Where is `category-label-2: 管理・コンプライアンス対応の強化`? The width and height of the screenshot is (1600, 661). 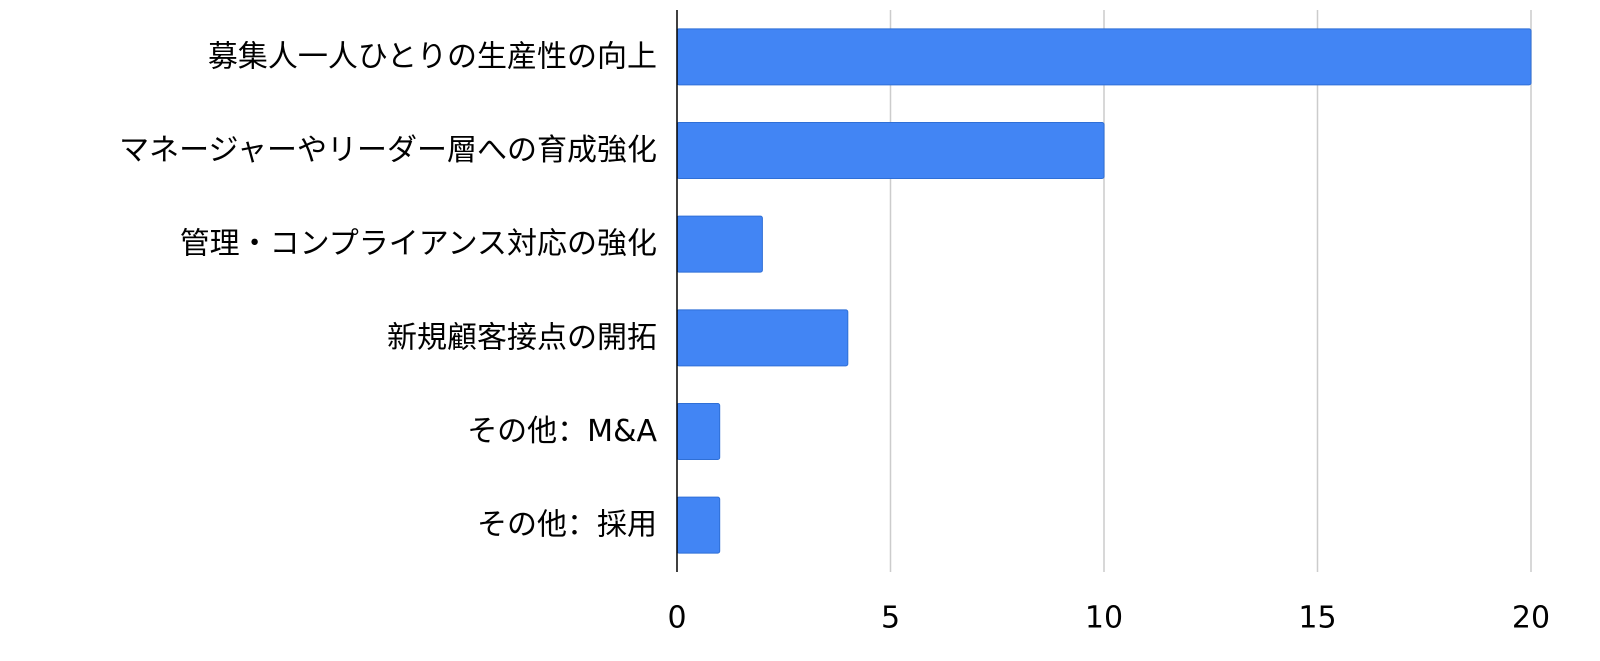
category-label-2: 管理・コンプライアンス対応の強化 is located at coordinates (418, 244).